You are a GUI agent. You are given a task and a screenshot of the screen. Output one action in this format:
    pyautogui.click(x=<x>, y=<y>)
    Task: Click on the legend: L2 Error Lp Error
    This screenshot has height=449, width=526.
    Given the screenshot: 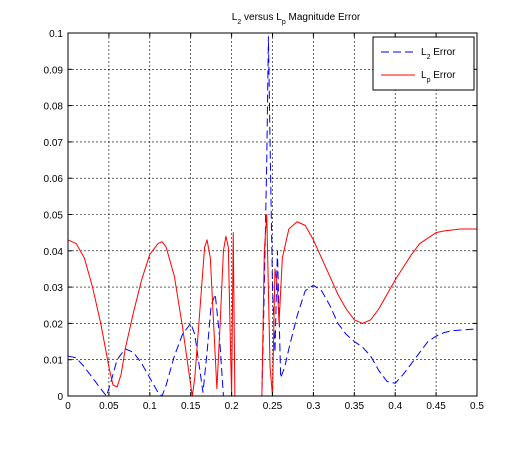 What is the action you would take?
    pyautogui.click(x=423, y=63)
    